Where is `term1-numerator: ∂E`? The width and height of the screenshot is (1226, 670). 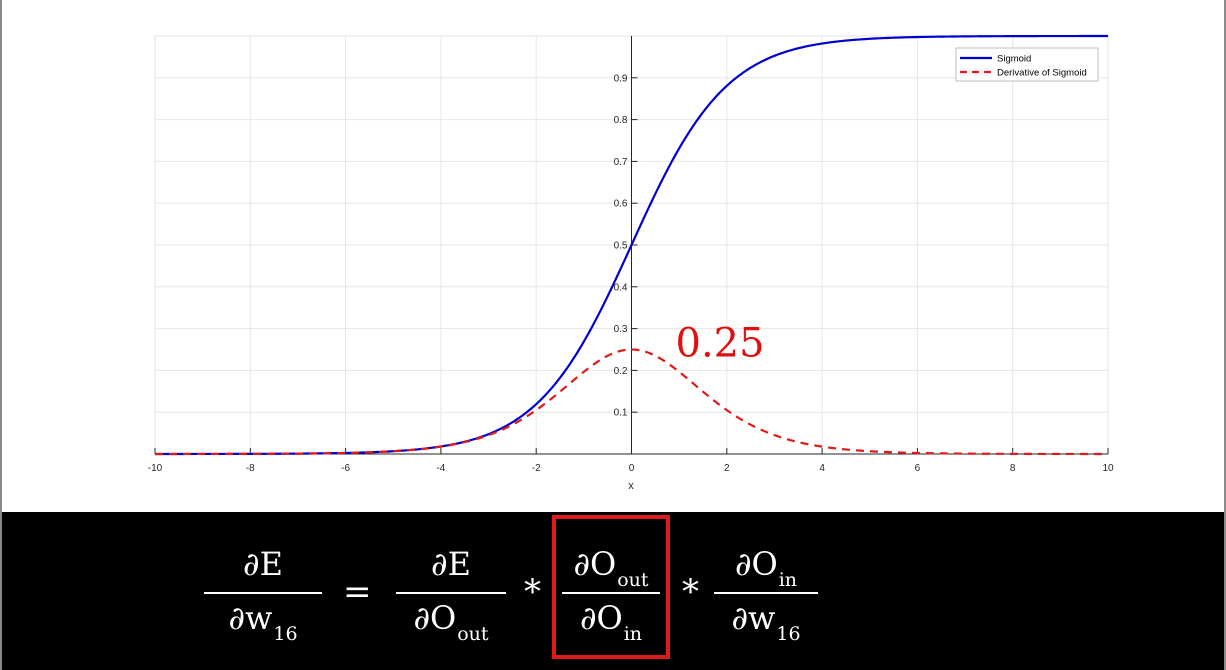
term1-numerator: ∂E is located at coordinates (451, 564).